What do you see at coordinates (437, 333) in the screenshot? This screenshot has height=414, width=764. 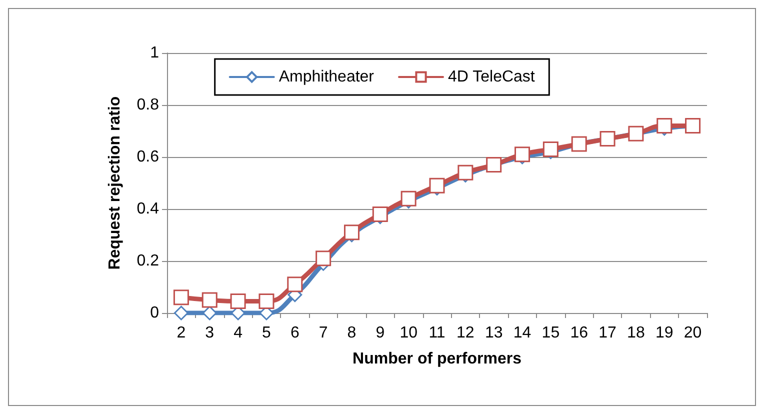 I see `x-tick-label: 11` at bounding box center [437, 333].